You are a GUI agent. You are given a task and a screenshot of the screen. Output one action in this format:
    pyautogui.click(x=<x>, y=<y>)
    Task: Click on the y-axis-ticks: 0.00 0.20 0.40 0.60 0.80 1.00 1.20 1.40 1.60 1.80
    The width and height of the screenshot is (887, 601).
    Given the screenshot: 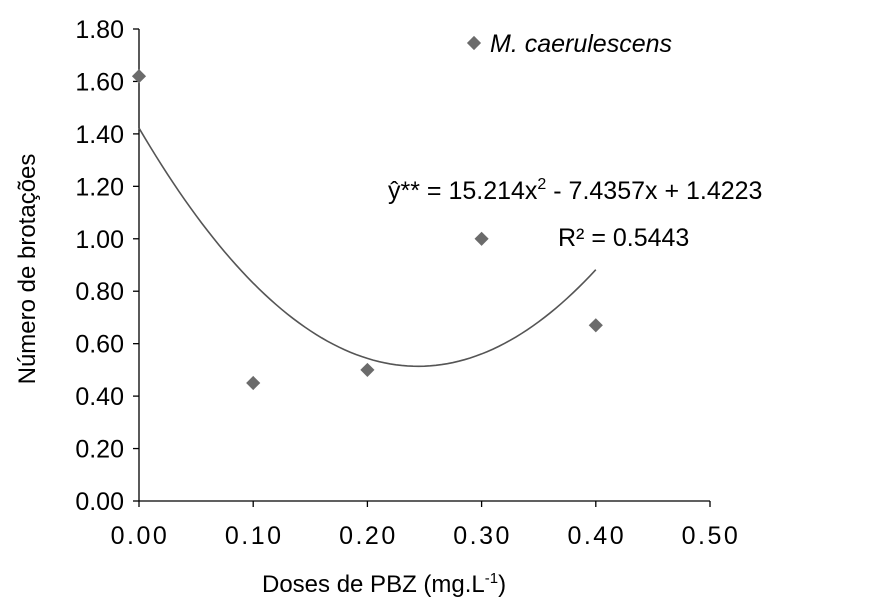 What is the action you would take?
    pyautogui.click(x=107, y=266)
    